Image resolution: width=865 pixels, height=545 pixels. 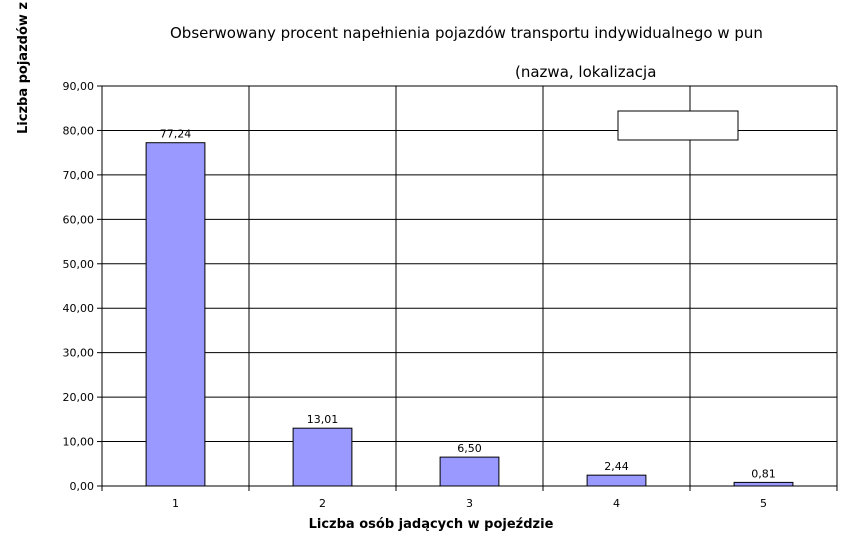 I want to click on x-tick-label: 2, so click(x=322, y=503).